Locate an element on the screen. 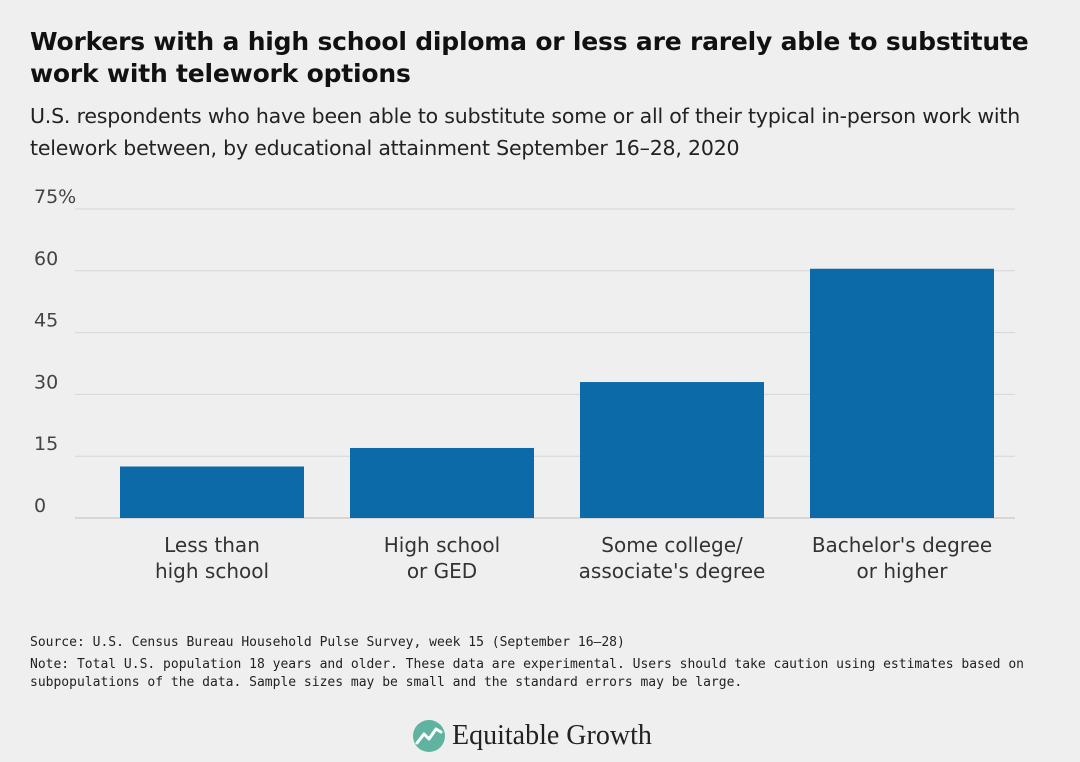  x-tick-label: or higher is located at coordinates (903, 571).